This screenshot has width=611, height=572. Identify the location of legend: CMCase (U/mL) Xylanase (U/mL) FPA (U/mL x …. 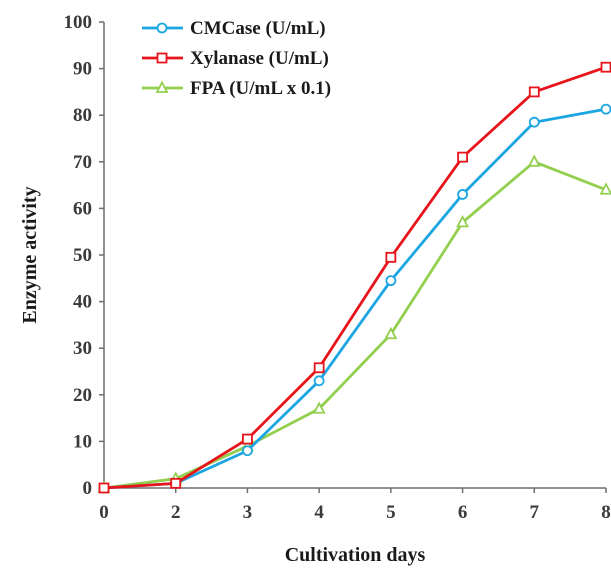
(236, 58).